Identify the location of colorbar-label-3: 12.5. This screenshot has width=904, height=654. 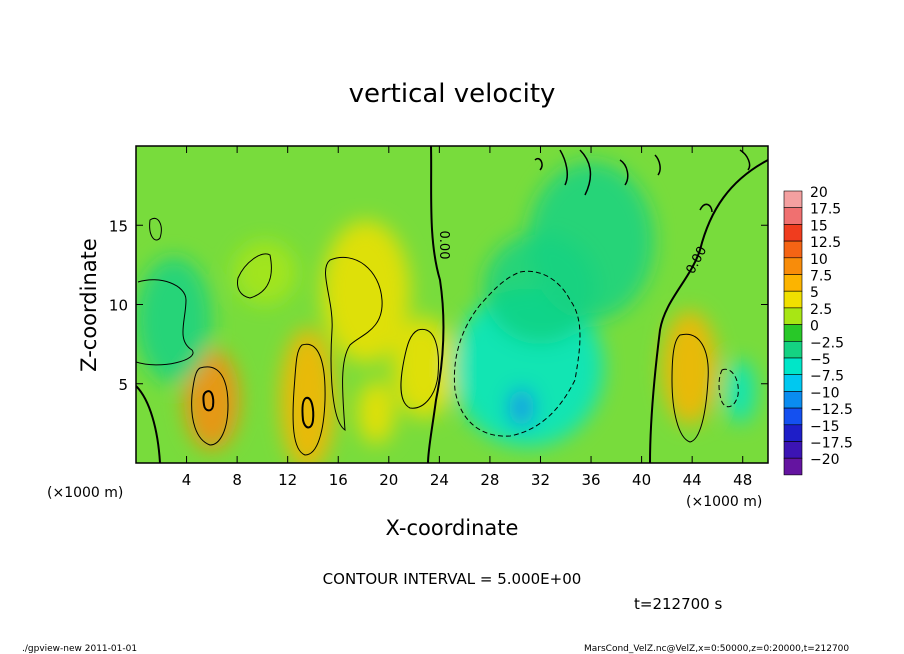
(825, 243).